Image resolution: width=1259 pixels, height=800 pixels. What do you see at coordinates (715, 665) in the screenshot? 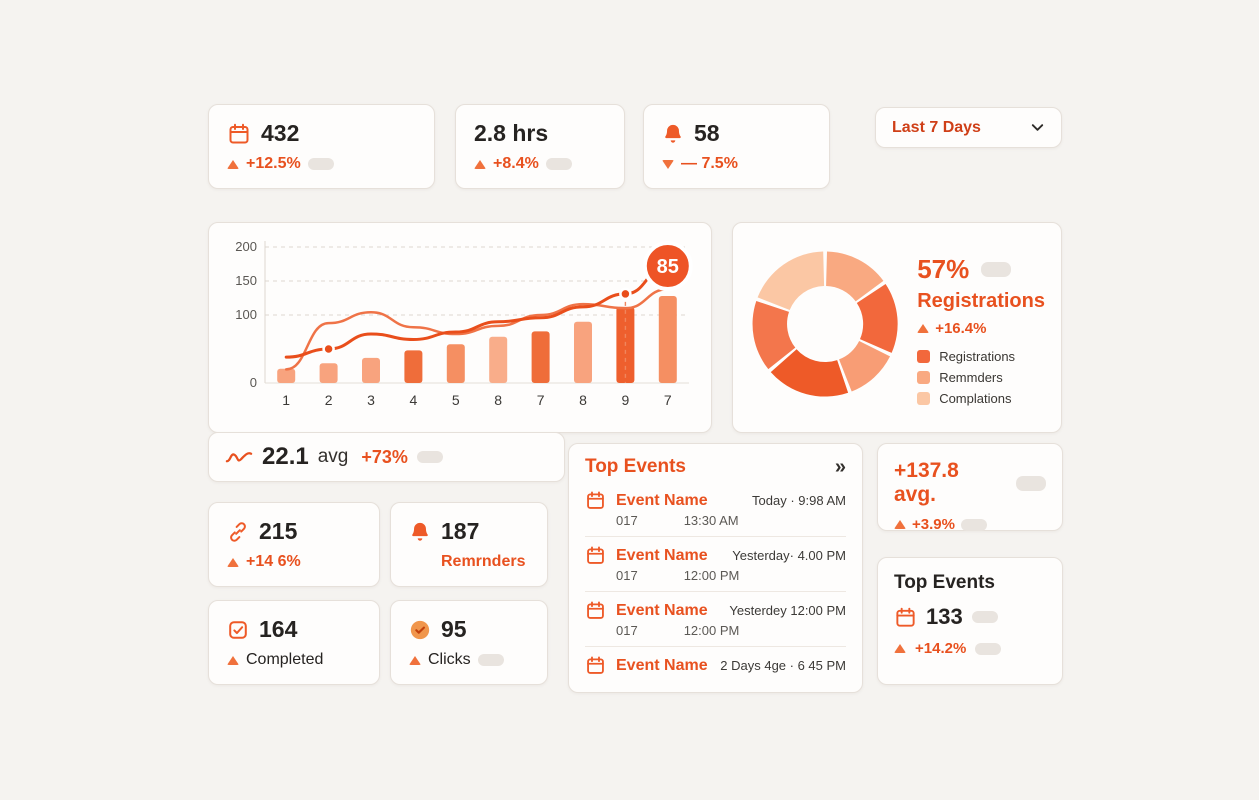
I see `event-list-item: Event Name 2 Days 4ge · 6 45 PM` at bounding box center [715, 665].